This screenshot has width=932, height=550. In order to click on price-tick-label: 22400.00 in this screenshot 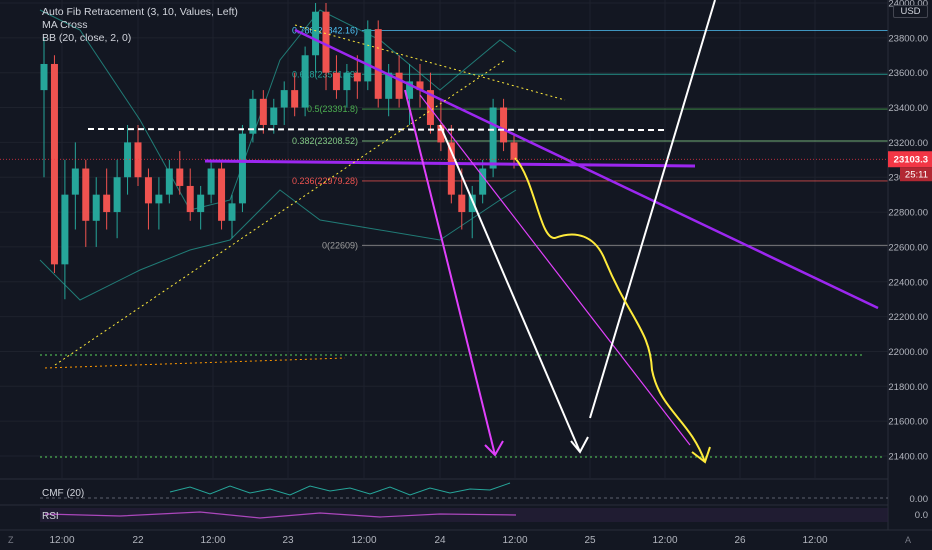, I will do `click(908, 282)`.